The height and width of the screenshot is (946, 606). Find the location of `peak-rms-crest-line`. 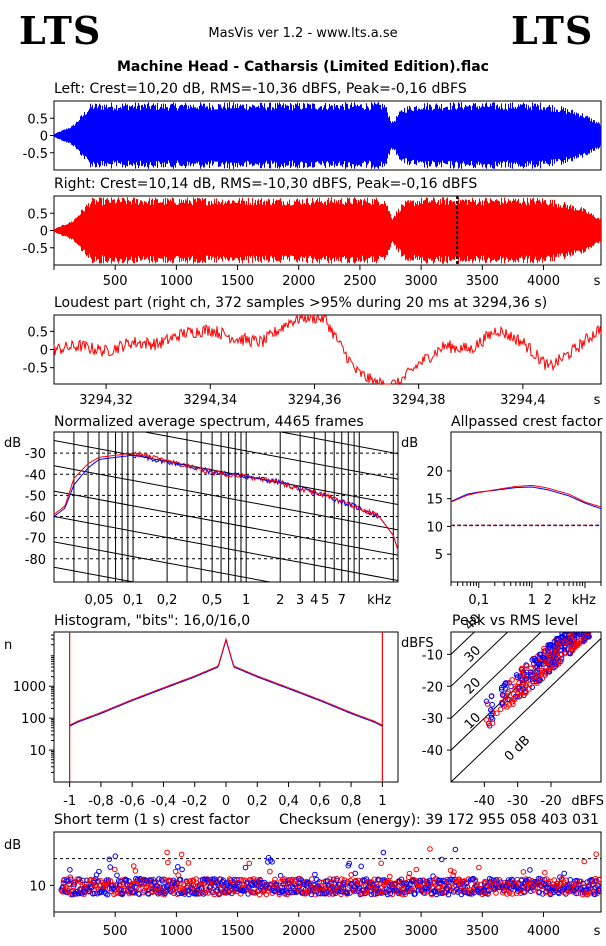

peak-rms-crest-line is located at coordinates (480, 659).